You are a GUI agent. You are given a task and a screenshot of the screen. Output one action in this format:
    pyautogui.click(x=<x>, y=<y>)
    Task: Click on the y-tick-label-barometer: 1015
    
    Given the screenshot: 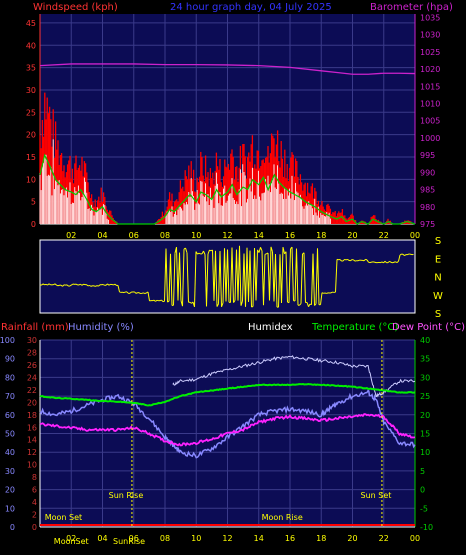 What is the action you would take?
    pyautogui.click(x=430, y=86)
    